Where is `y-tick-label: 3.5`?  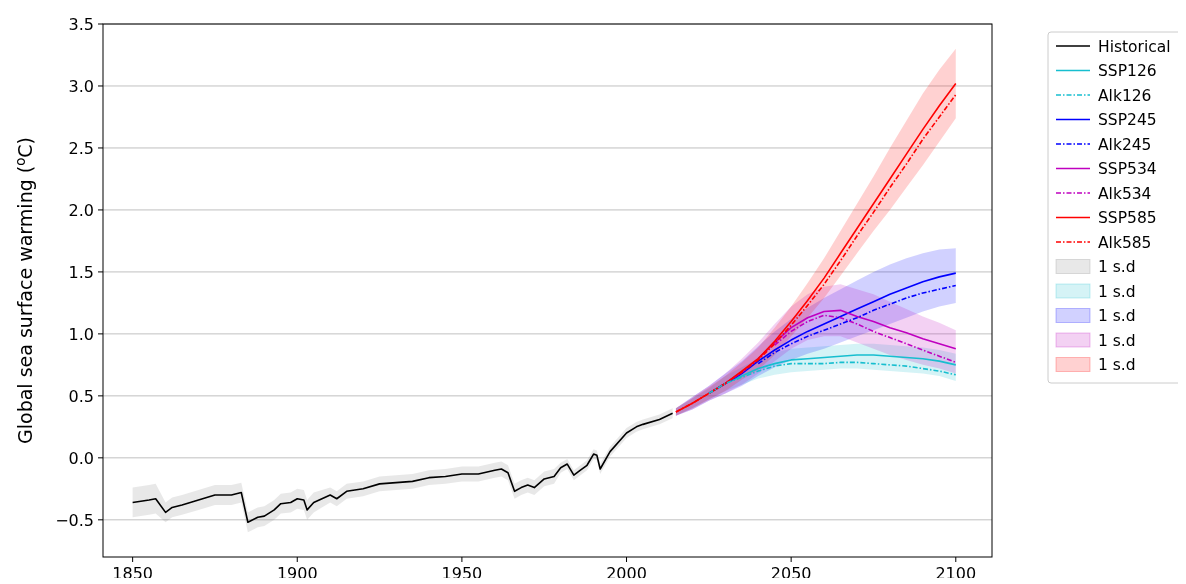 y-tick-label: 3.5 is located at coordinates (81, 24).